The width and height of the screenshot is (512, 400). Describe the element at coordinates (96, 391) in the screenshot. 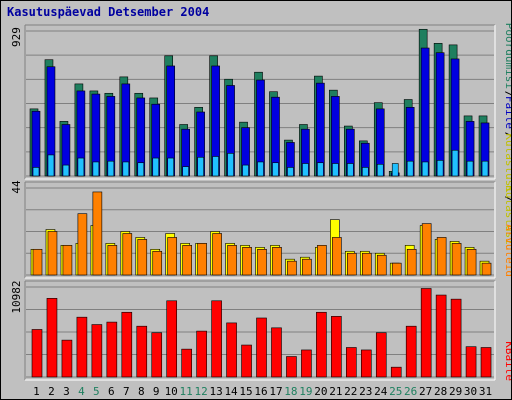

I see `x-tick-label-day-5: 5` at that location.